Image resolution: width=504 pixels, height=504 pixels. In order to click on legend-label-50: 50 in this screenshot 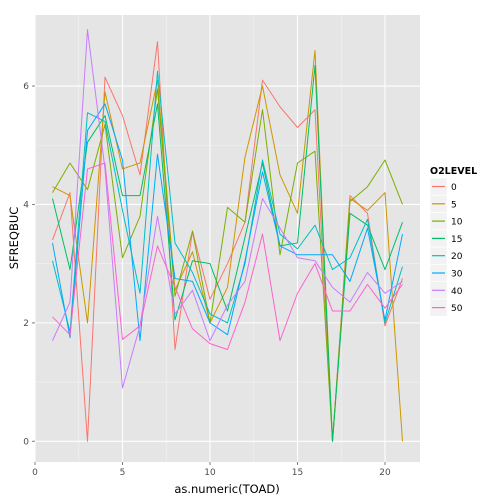, I will do `click(457, 309)`.